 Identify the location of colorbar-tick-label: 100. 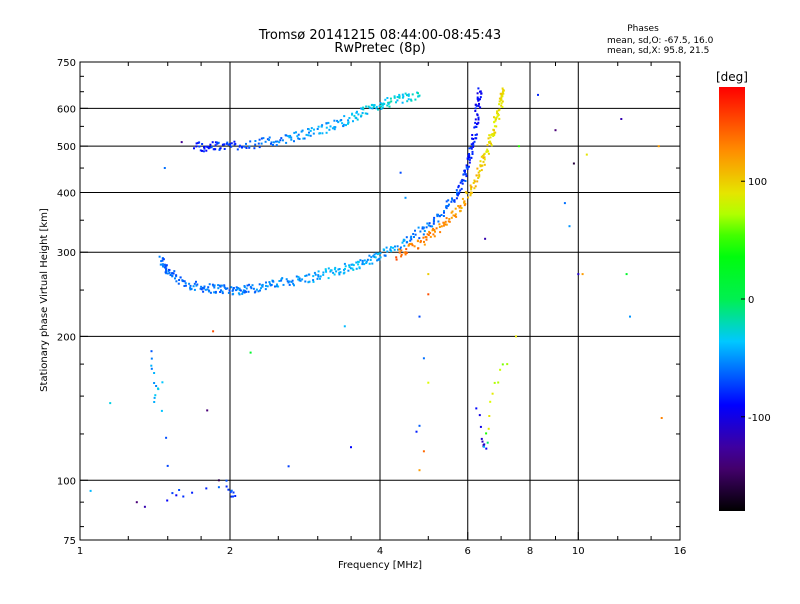
(757, 182).